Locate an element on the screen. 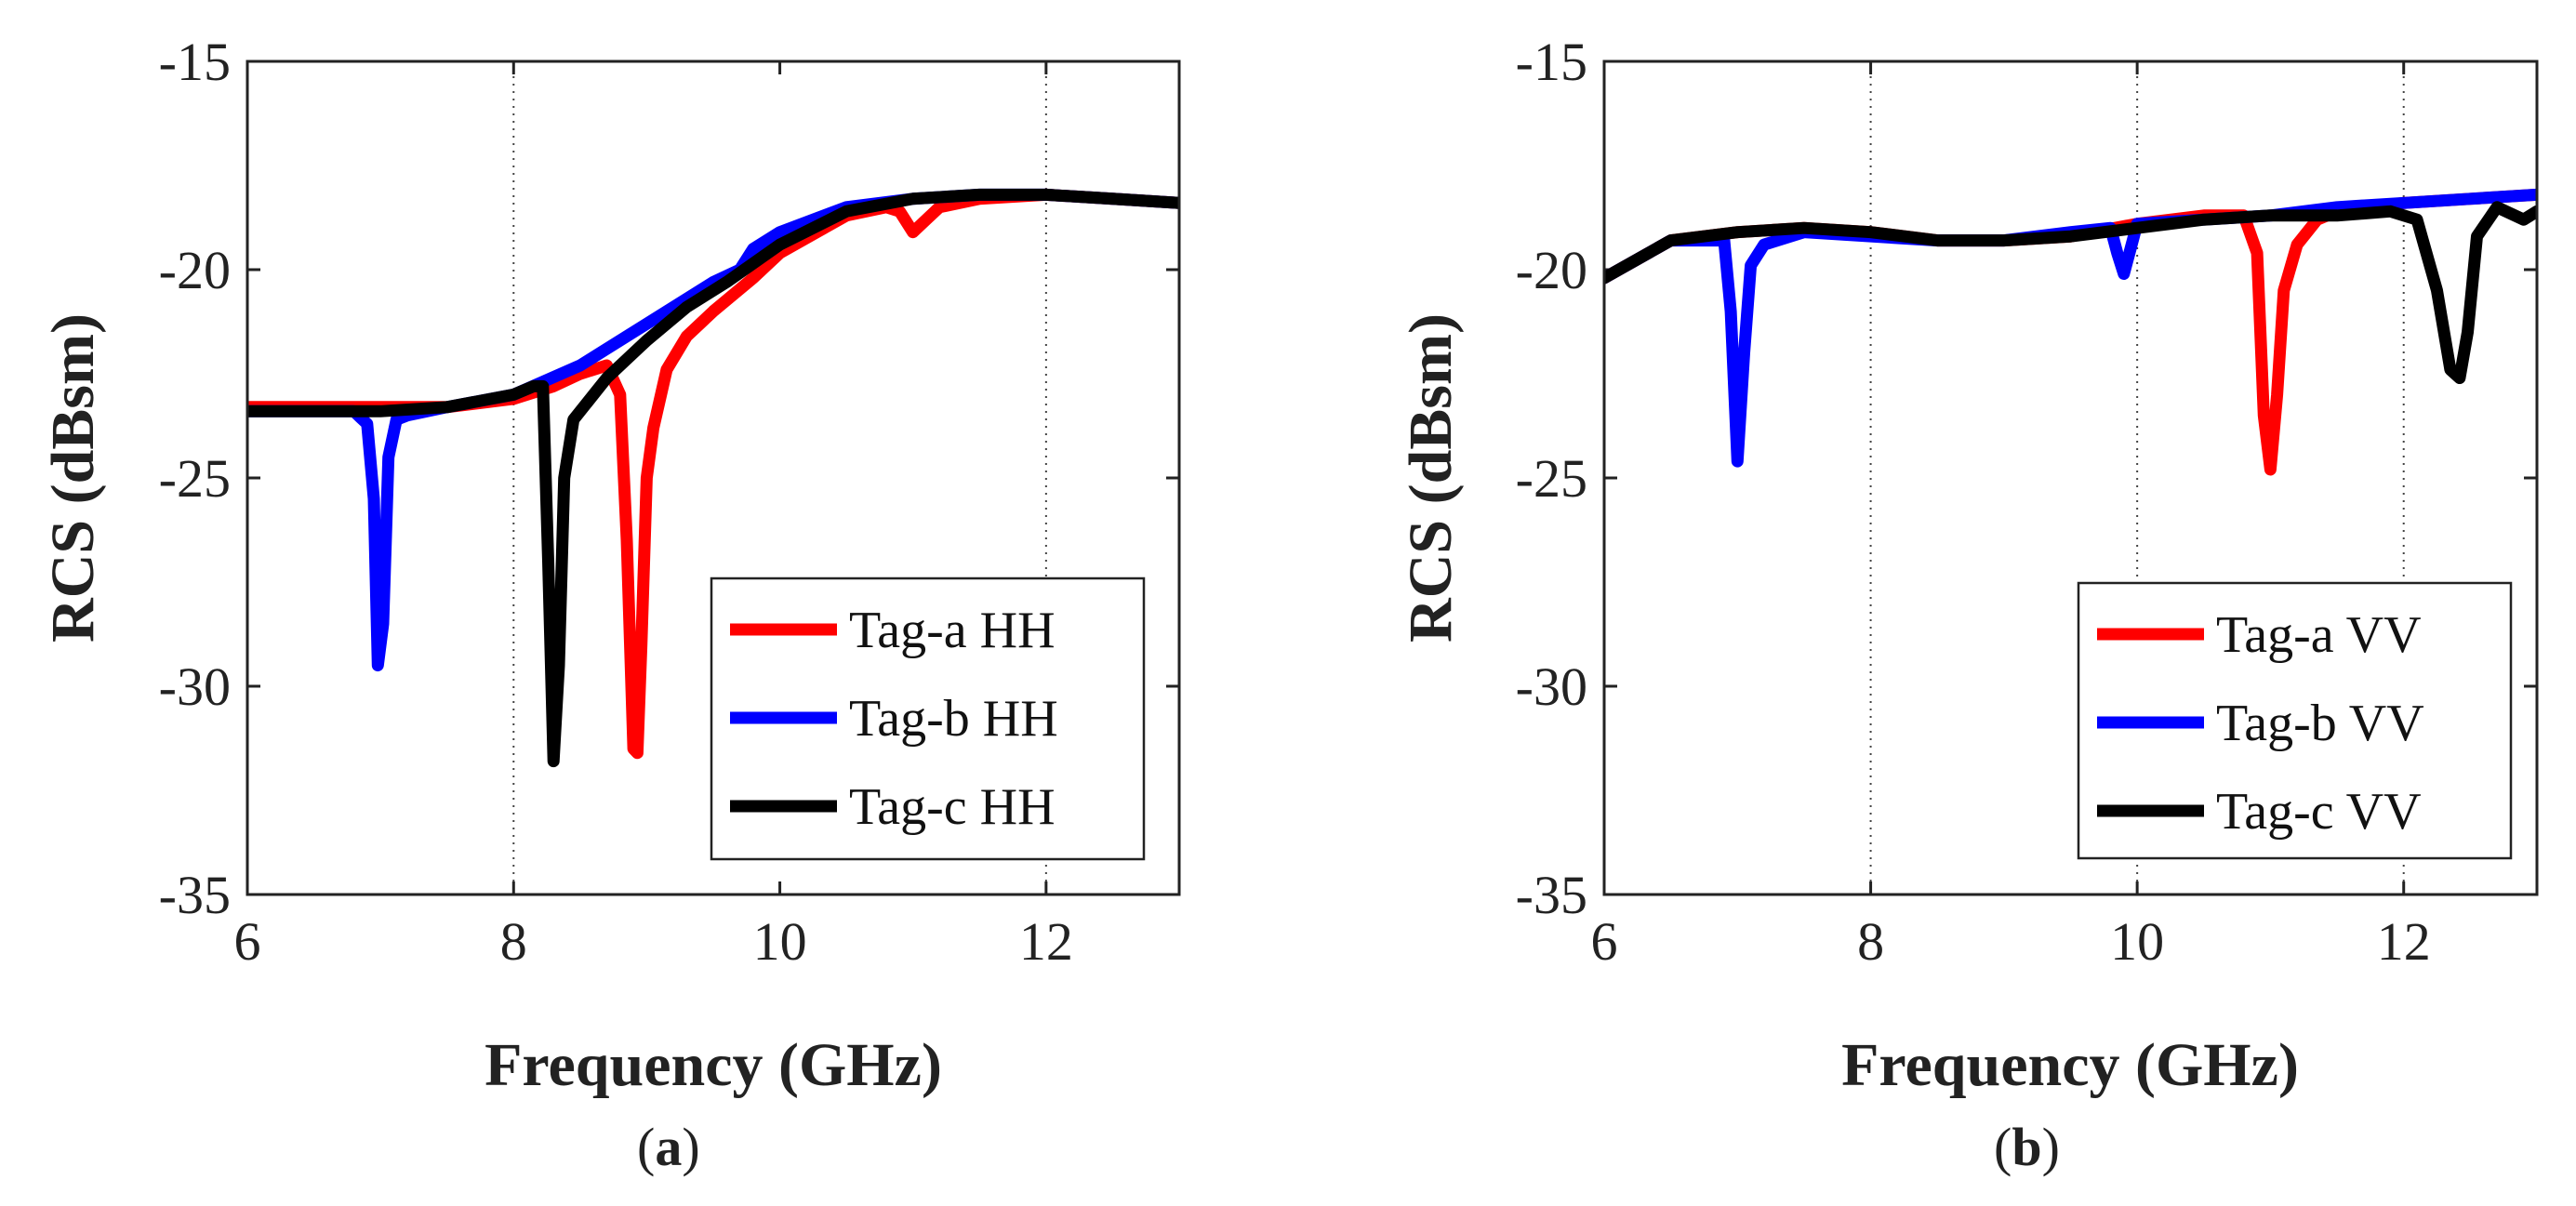  legend-label: Tag-a HH is located at coordinates (952, 630).